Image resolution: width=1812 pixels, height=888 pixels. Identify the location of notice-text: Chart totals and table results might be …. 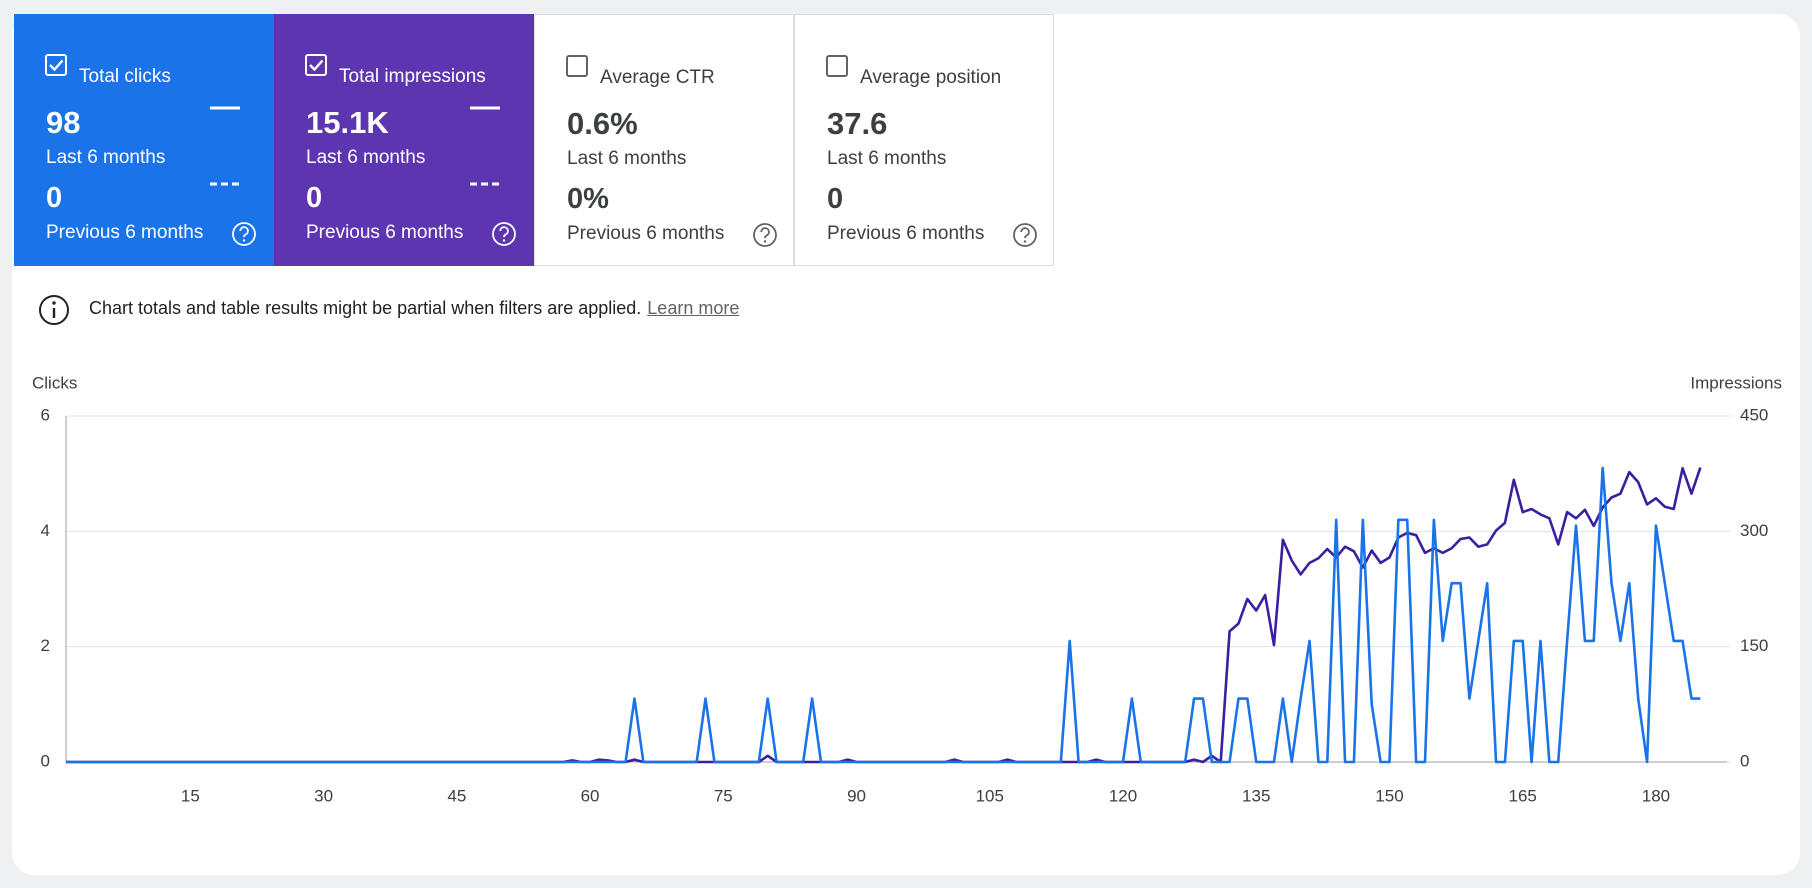
(365, 308).